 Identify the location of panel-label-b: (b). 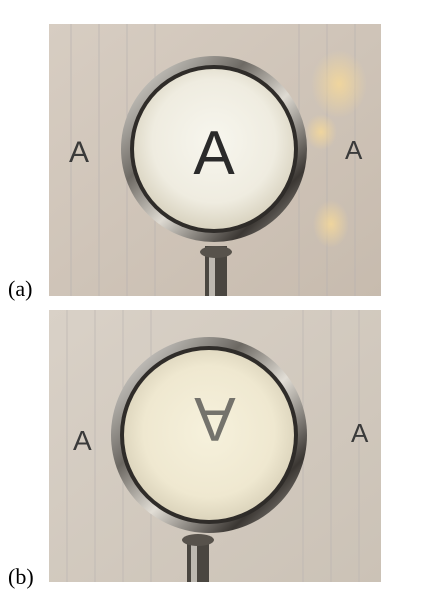
(21, 576).